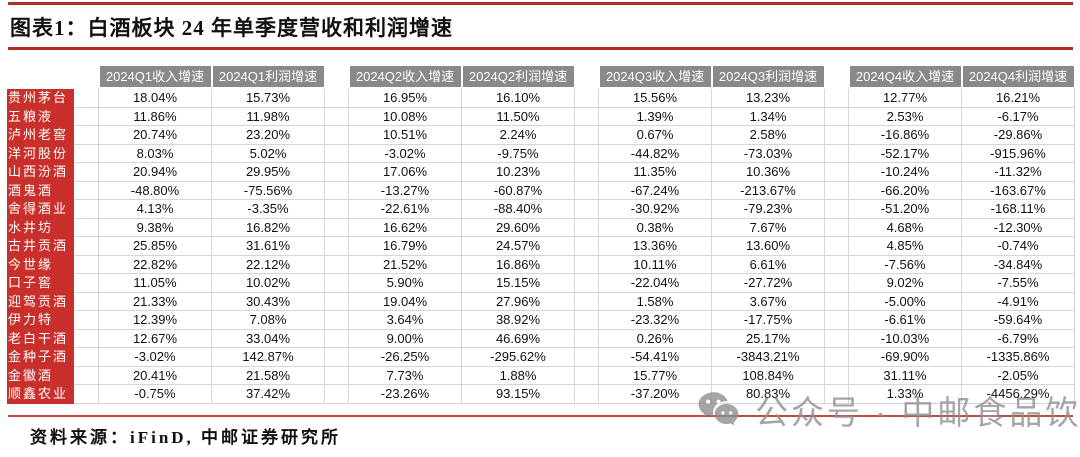 The width and height of the screenshot is (1080, 457). I want to click on value-cell: 31.61%, so click(268, 246).